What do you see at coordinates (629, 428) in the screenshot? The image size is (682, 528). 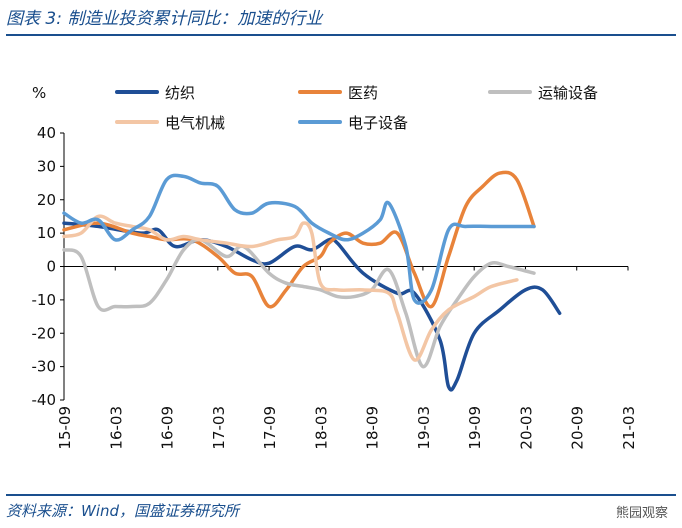 I see `x-tick-label: 21-03` at bounding box center [629, 428].